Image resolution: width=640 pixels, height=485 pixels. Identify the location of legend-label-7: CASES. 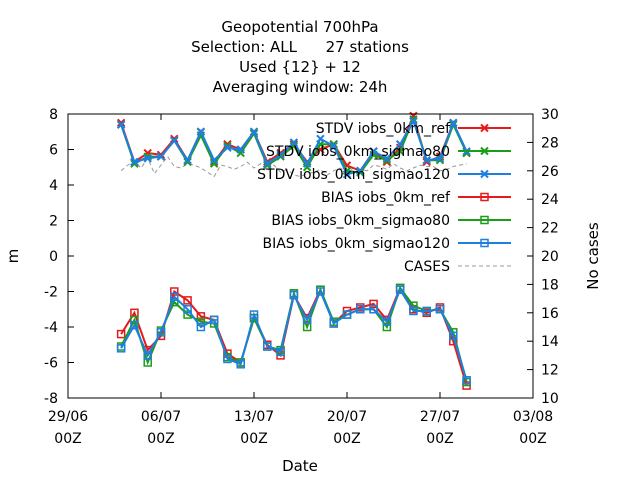
(427, 267).